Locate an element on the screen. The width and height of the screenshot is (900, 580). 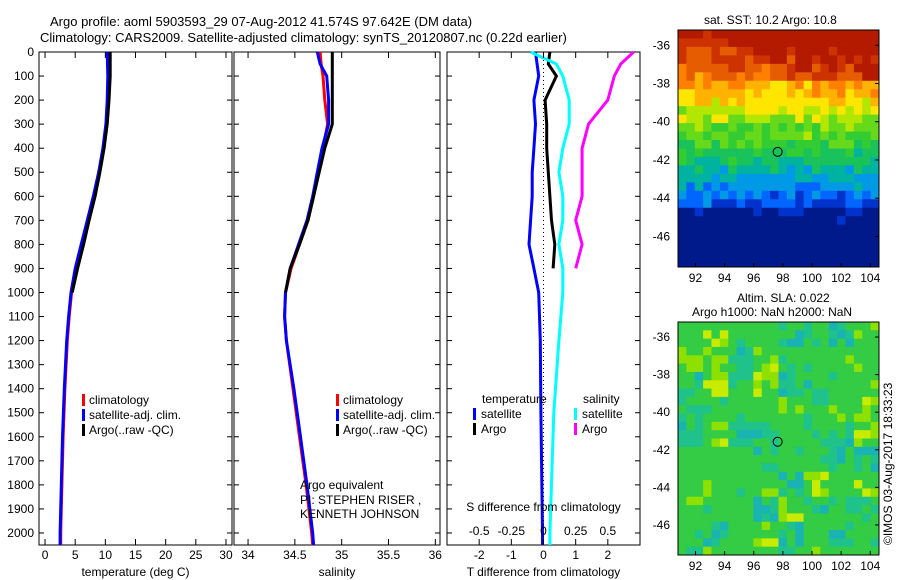
salinity-x-tick-label: 34.5 is located at coordinates (295, 555).